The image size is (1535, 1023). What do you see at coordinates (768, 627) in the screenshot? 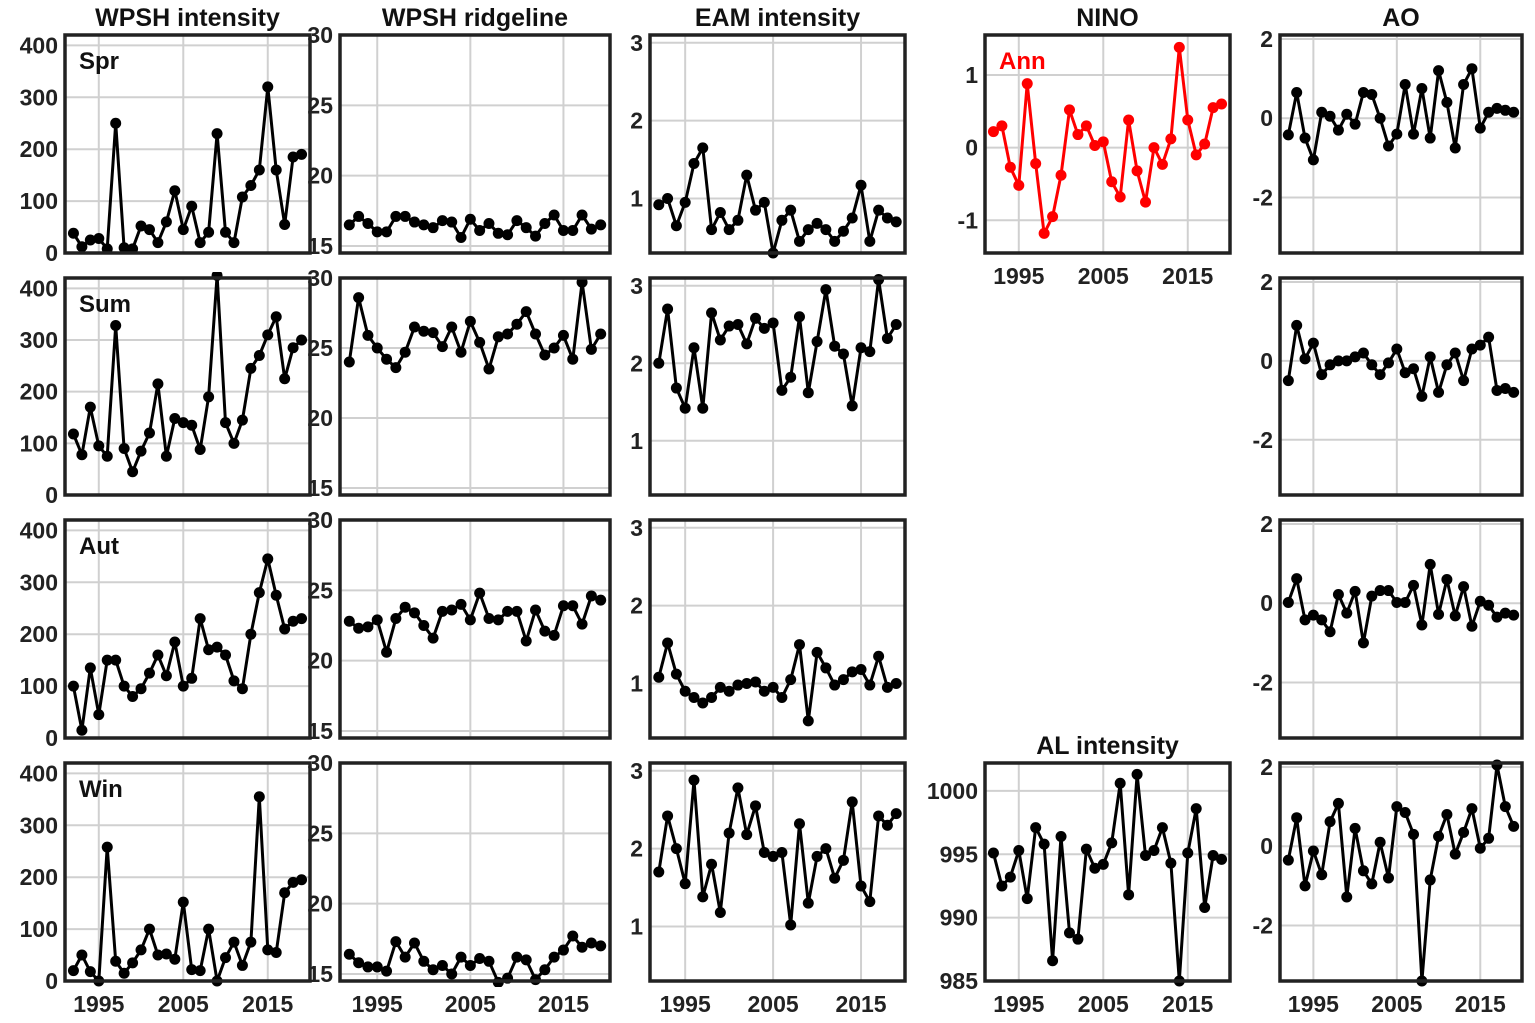
I see `panel-eam-aut: 1 2 3` at bounding box center [768, 627].